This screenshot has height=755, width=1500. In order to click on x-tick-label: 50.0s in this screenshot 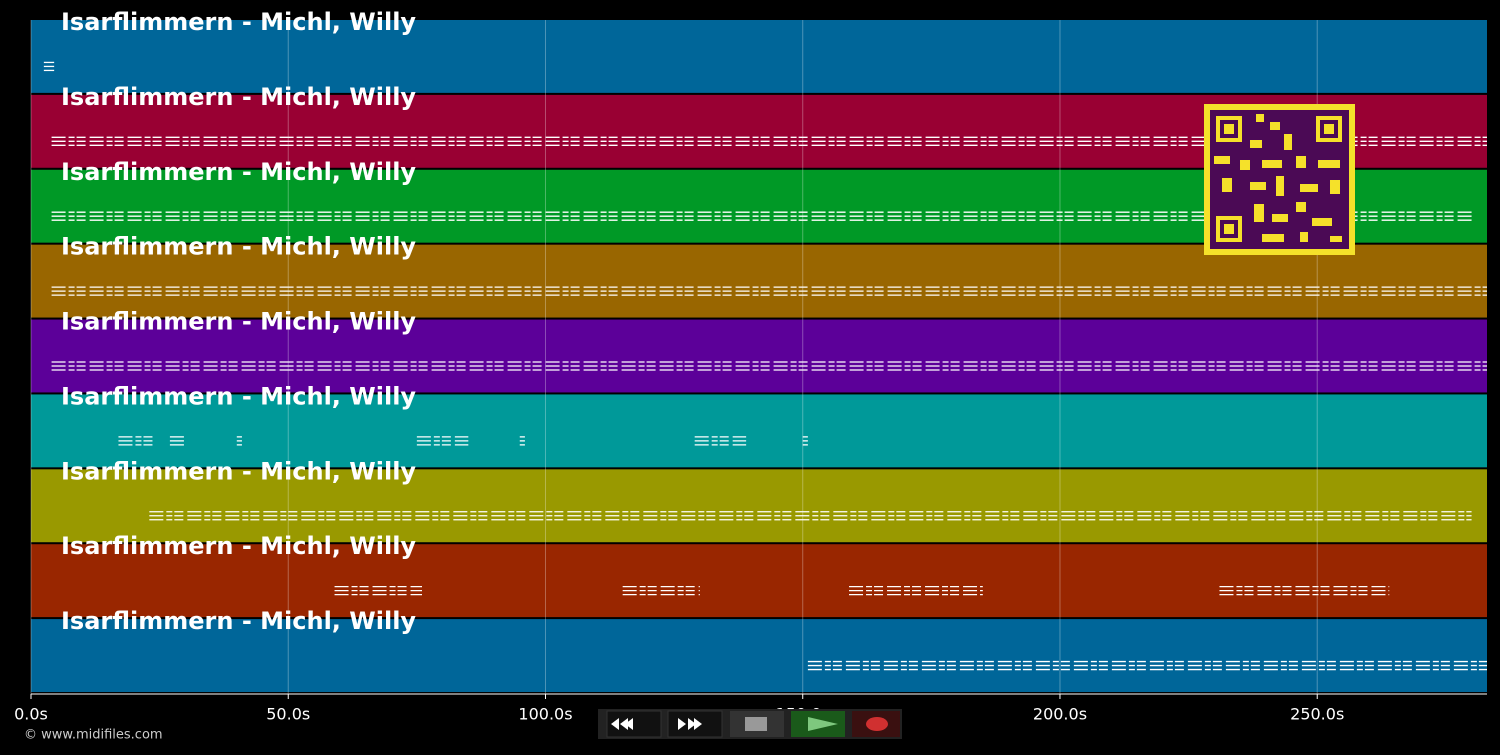, I will do `click(288, 714)`.